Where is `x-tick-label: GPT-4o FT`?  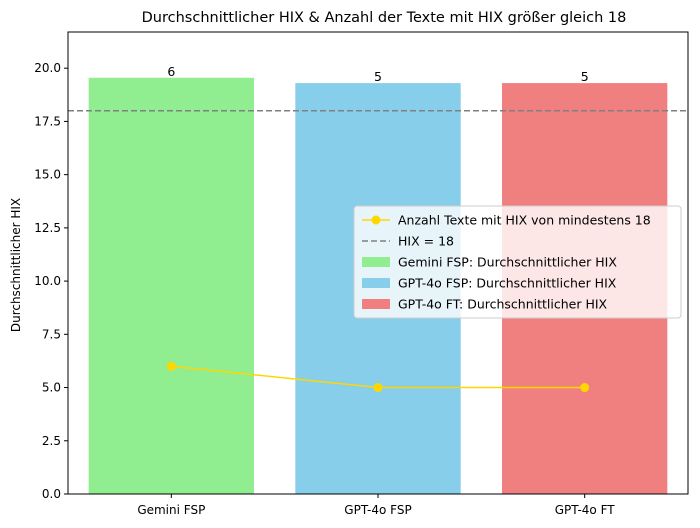
x-tick-label: GPT-4o FT is located at coordinates (585, 510).